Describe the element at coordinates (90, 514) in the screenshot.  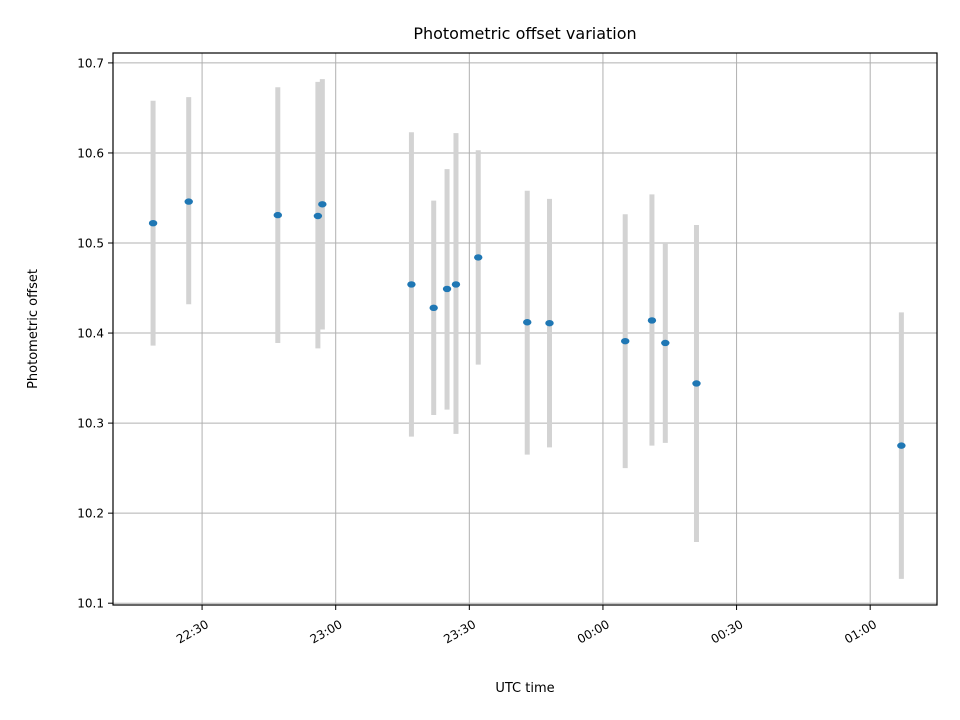
I see `y-tick-label: 10.2` at that location.